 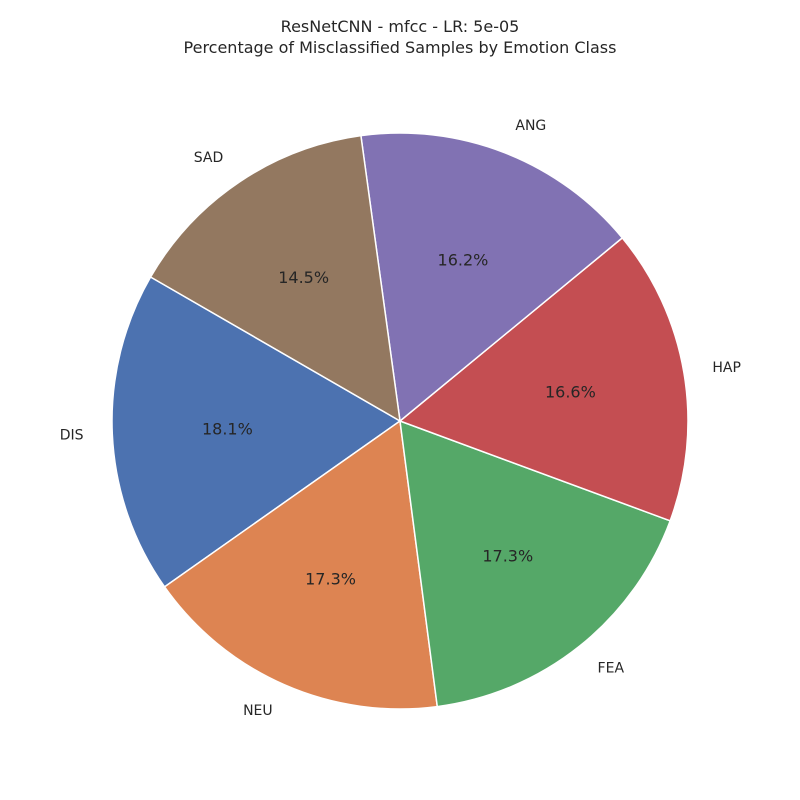 I want to click on chart-title: ResNetCNN - mfcc - LR: 5e-05, so click(x=400, y=26).